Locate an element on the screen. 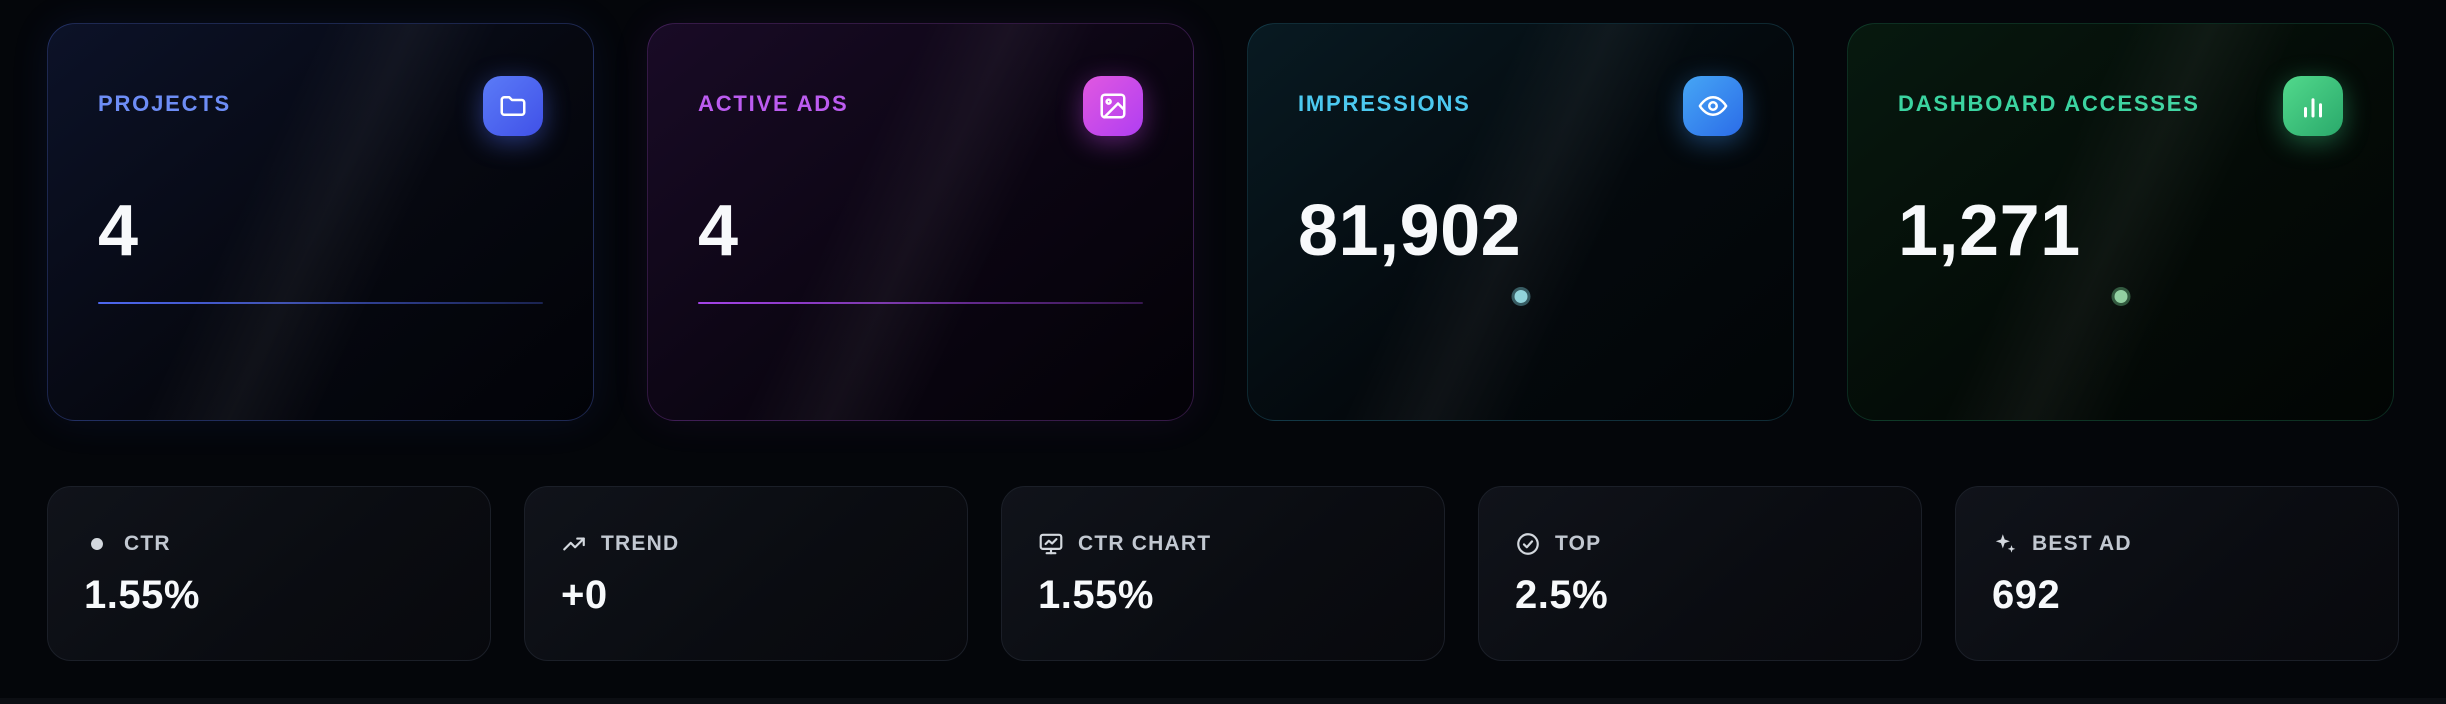 The height and width of the screenshot is (704, 2446). sparkles-icon is located at coordinates (2005, 544).